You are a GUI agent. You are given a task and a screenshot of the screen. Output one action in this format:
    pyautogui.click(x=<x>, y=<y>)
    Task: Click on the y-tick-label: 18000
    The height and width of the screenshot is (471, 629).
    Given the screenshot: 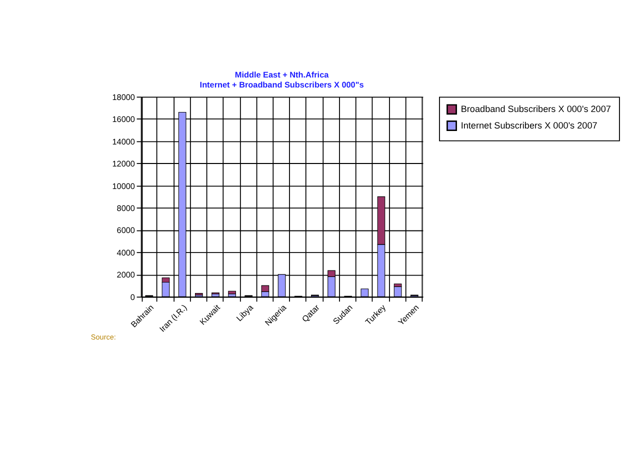 What is the action you would take?
    pyautogui.click(x=124, y=97)
    